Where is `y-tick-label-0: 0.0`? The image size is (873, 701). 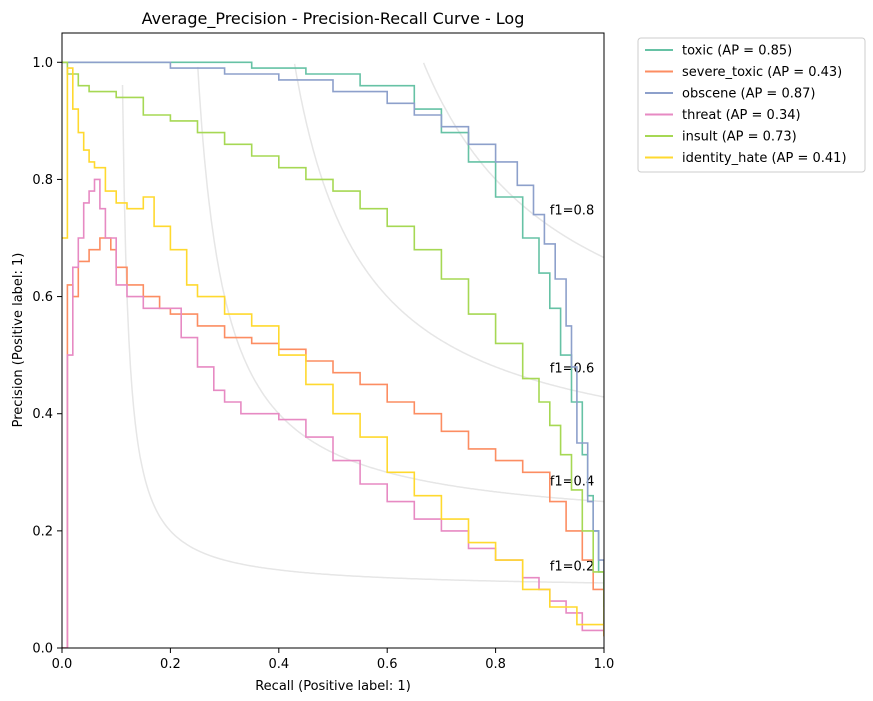 y-tick-label-0: 0.0 is located at coordinates (42, 649).